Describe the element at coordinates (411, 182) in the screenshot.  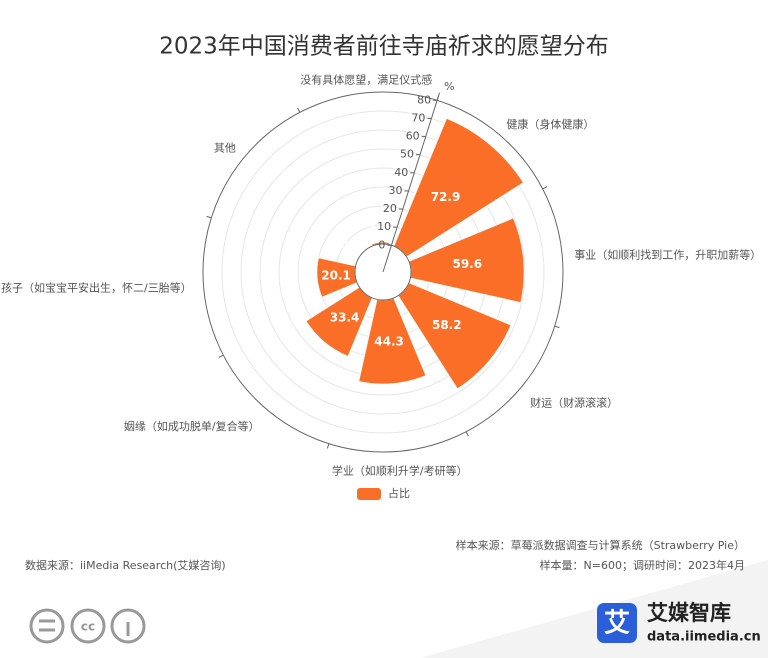
I see `radial-axis` at that location.